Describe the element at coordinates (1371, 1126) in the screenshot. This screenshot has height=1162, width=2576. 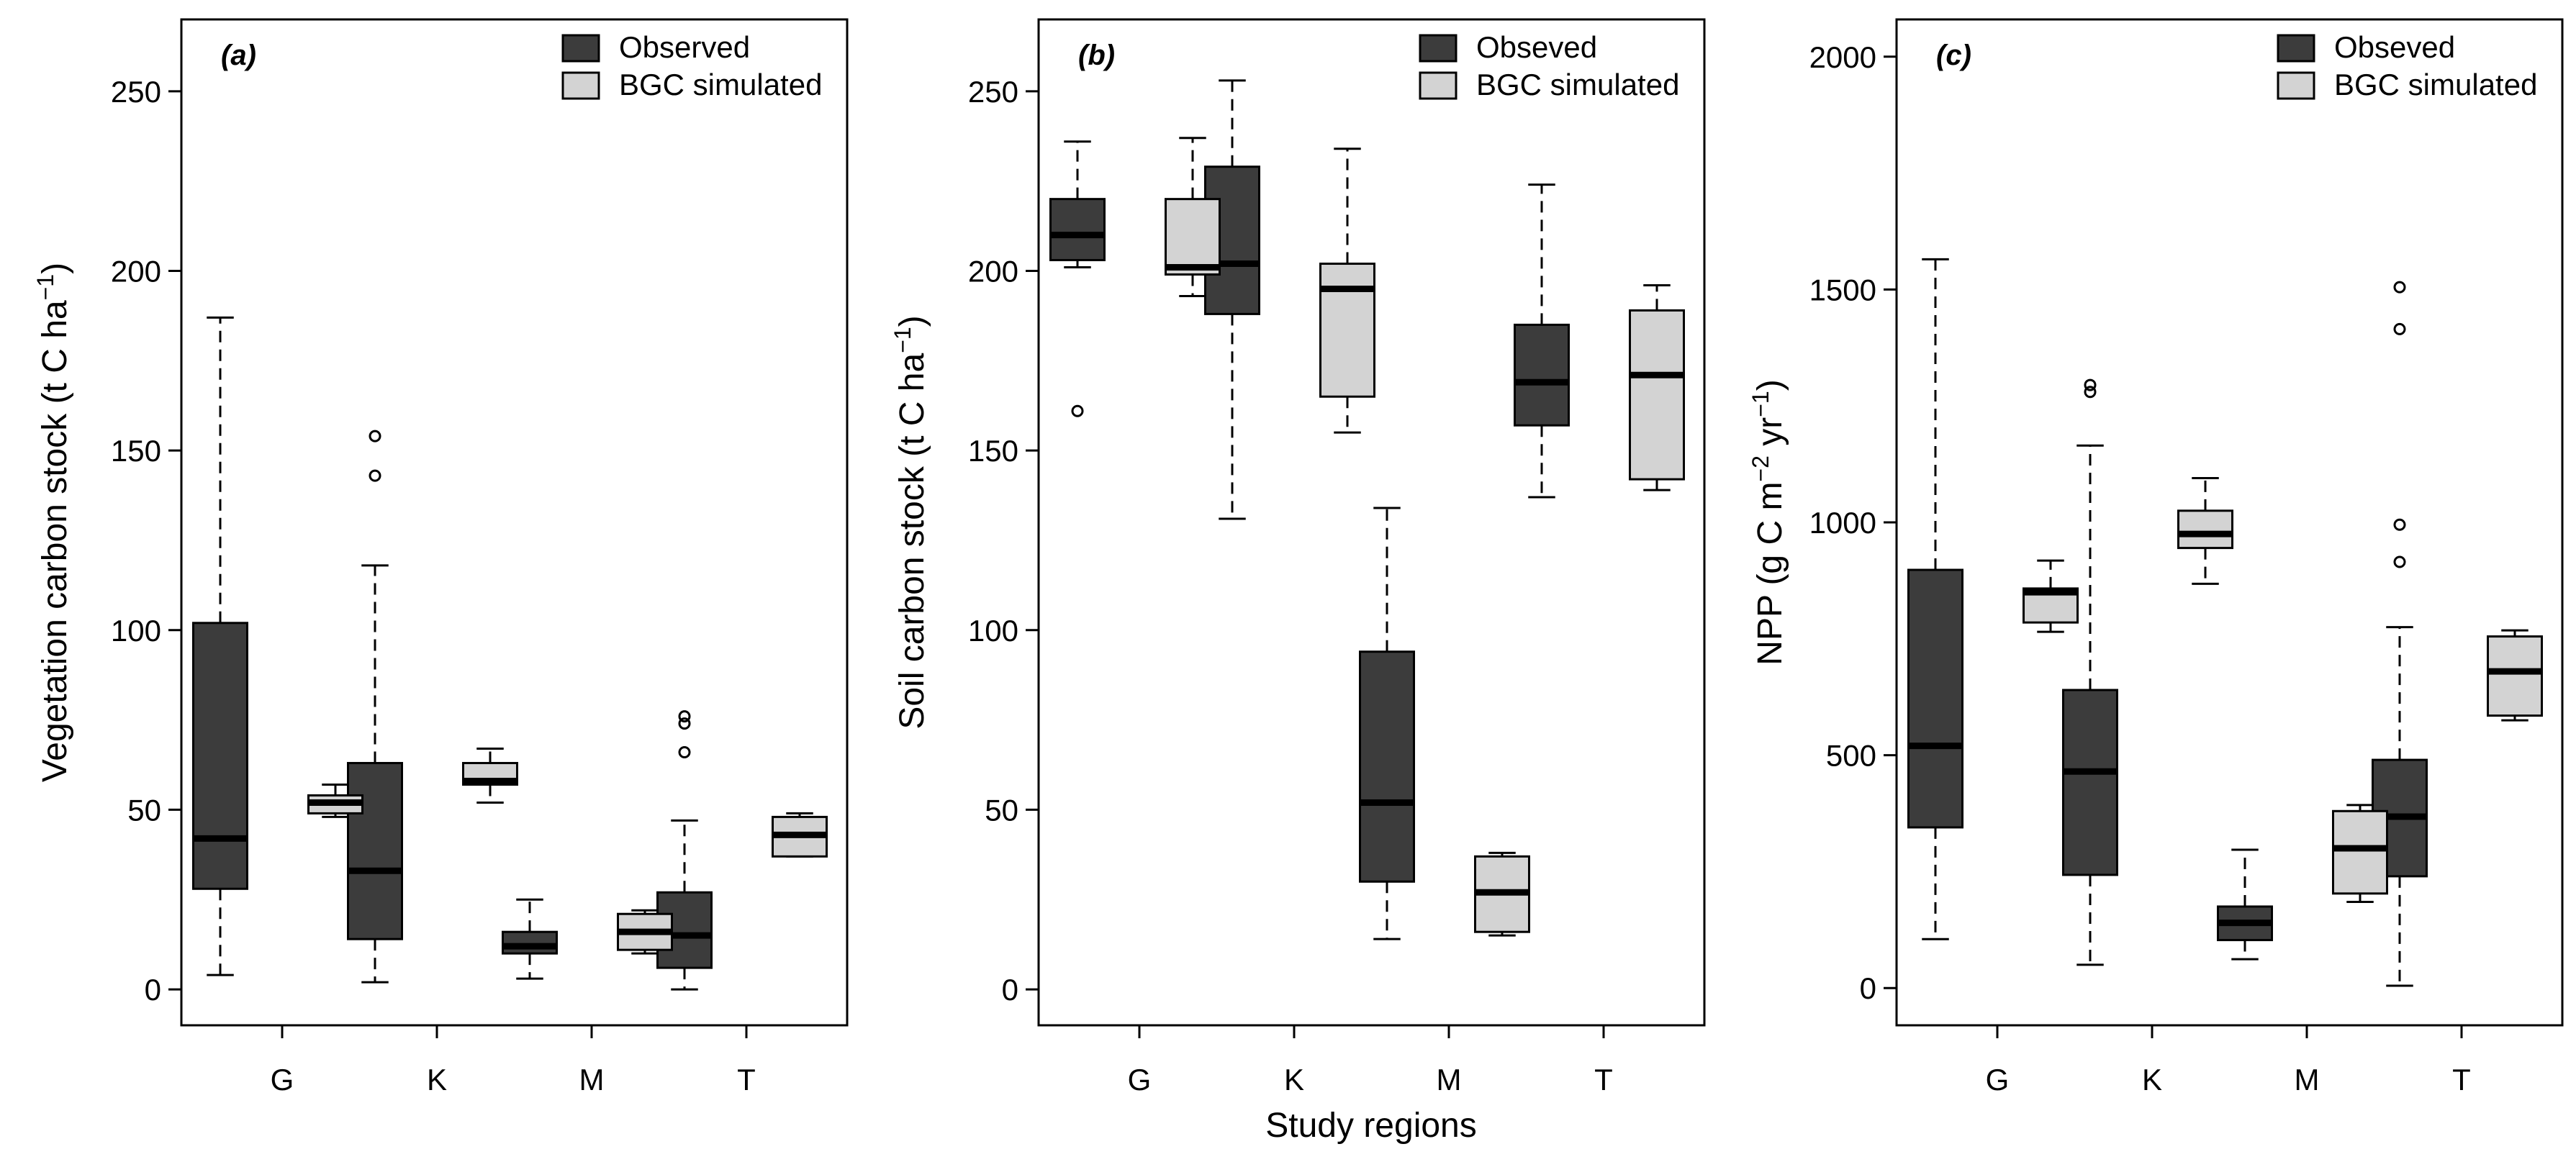
I see `x-axis-title: Study regions` at that location.